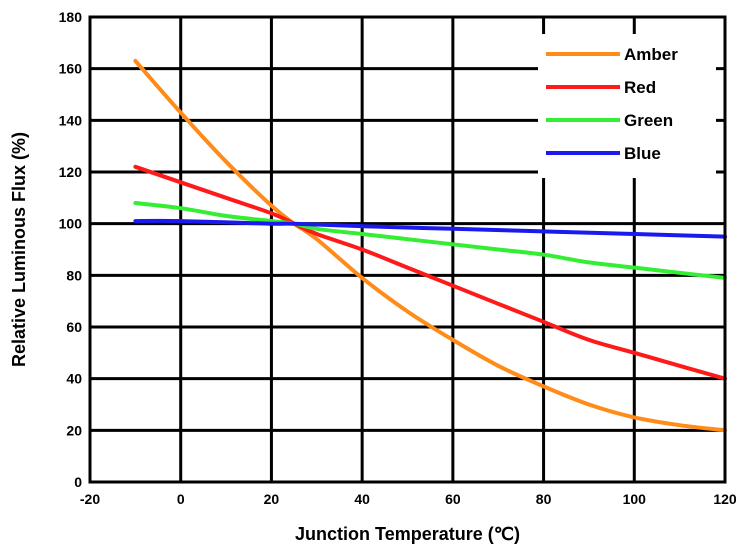 Image resolution: width=742 pixels, height=557 pixels. Describe the element at coordinates (635, 499) in the screenshot. I see `x-tick-label-100: 100` at that location.